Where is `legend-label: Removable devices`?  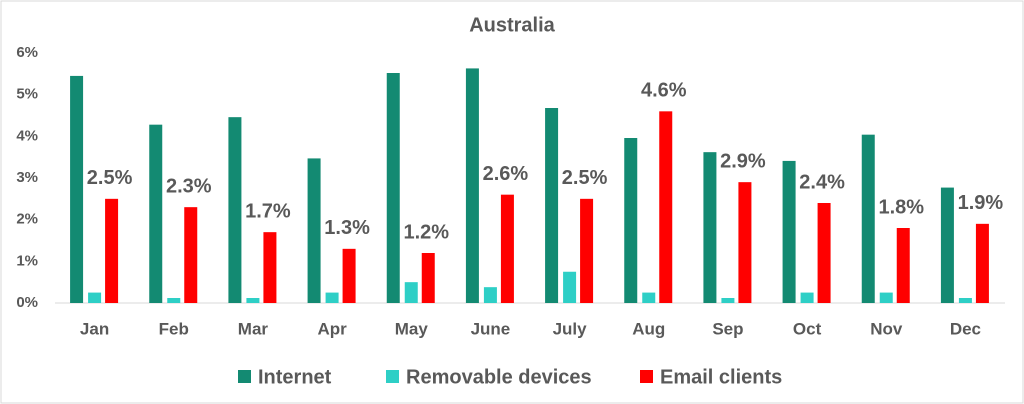 legend-label: Removable devices is located at coordinates (499, 377).